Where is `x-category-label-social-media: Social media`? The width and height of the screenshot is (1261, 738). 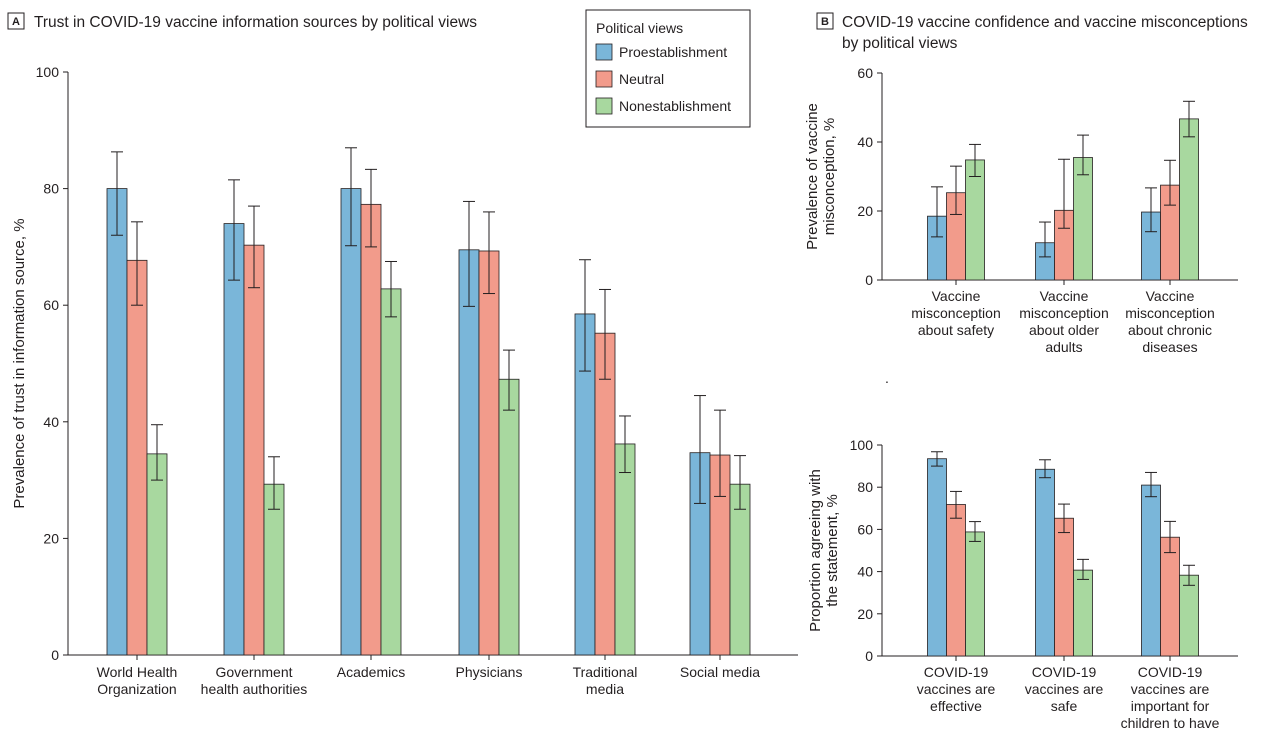 x-category-label-social-media: Social media is located at coordinates (720, 672).